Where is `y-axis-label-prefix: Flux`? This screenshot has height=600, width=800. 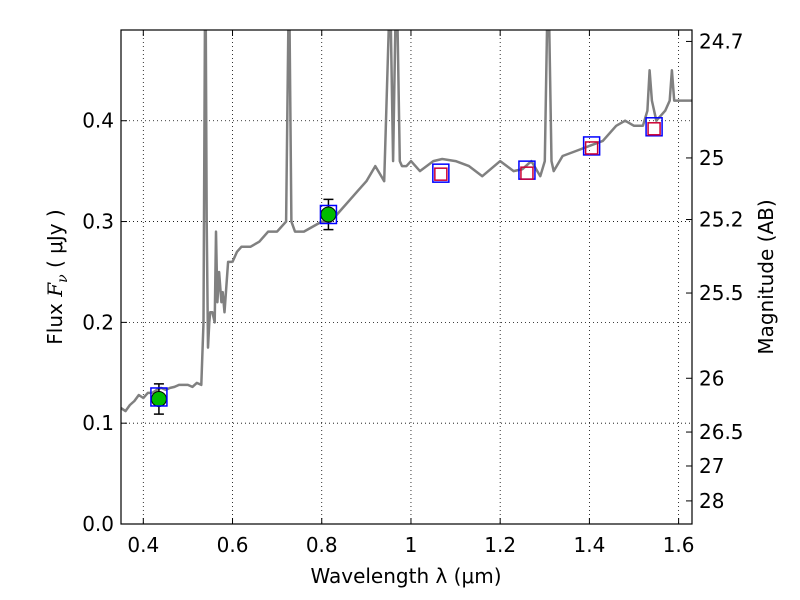
y-axis-label-prefix: Flux is located at coordinates (55, 321).